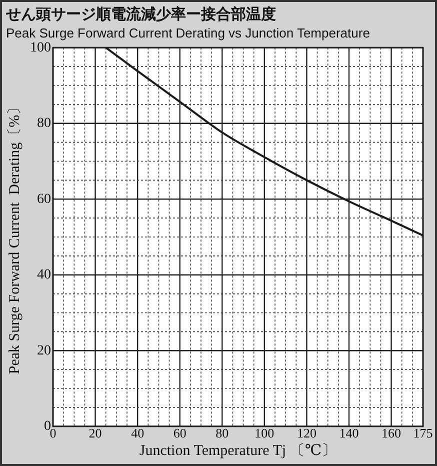 The image size is (437, 466). I want to click on x-tick-label: 20, so click(95, 433).